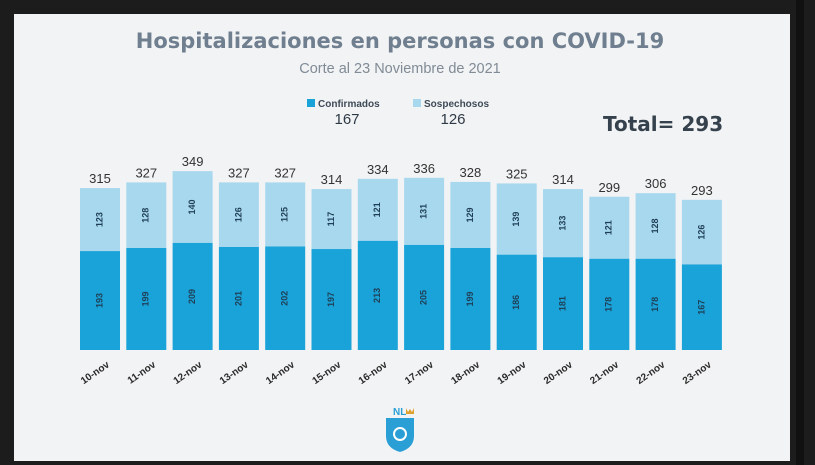  I want to click on bar-sospechosos-21-nov, so click(609, 227).